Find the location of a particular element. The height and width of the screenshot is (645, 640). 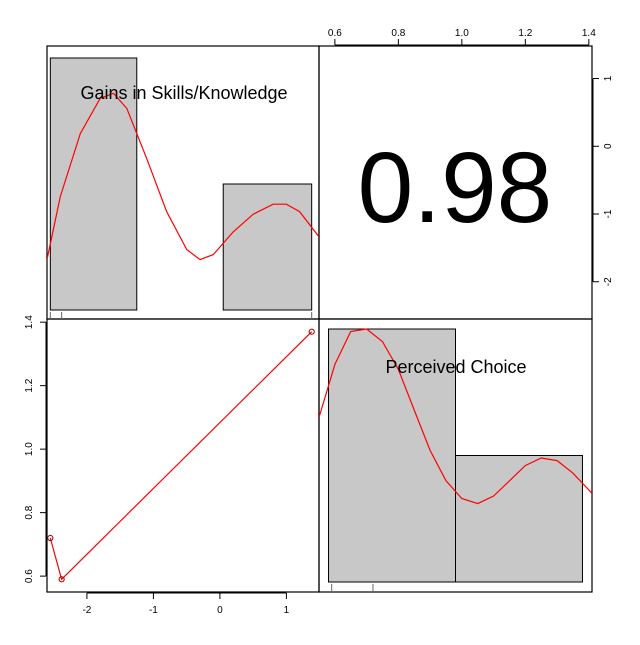

top-axis-tick-label: 1.0 is located at coordinates (462, 33).